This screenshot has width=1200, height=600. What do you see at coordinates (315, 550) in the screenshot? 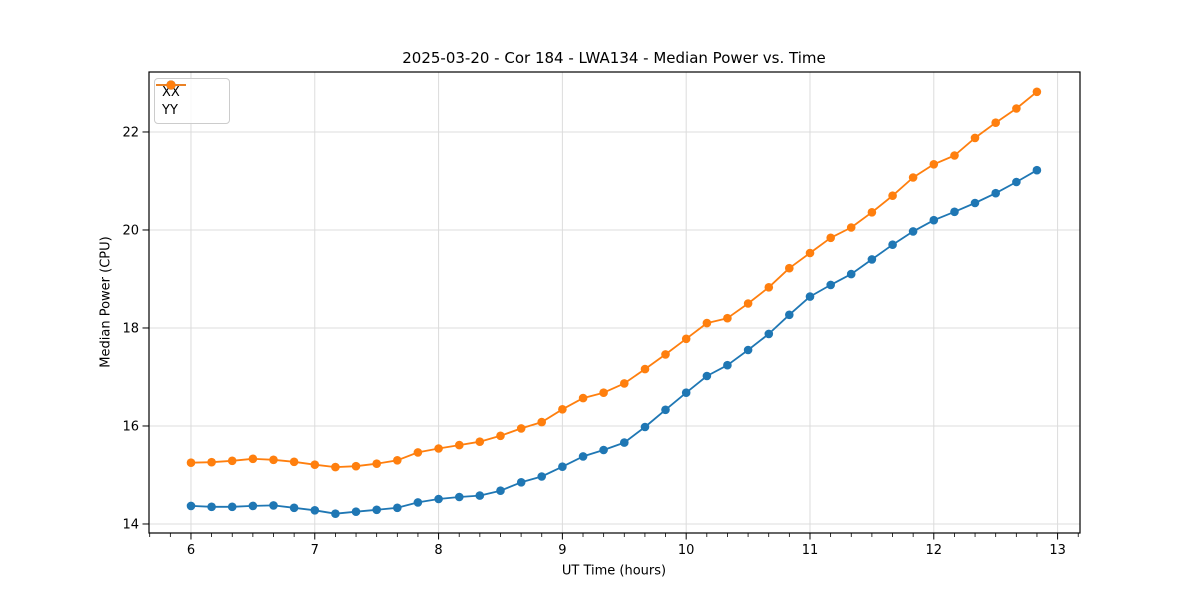
I see `svg-text: 7` at bounding box center [315, 550].